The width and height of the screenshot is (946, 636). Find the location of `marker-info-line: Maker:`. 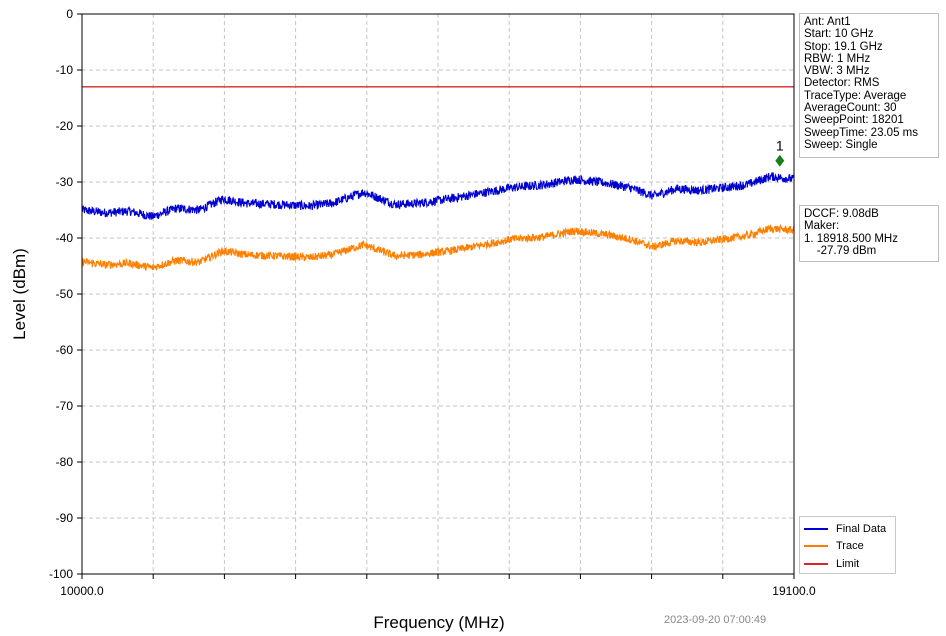

marker-info-line: Maker: is located at coordinates (822, 226).